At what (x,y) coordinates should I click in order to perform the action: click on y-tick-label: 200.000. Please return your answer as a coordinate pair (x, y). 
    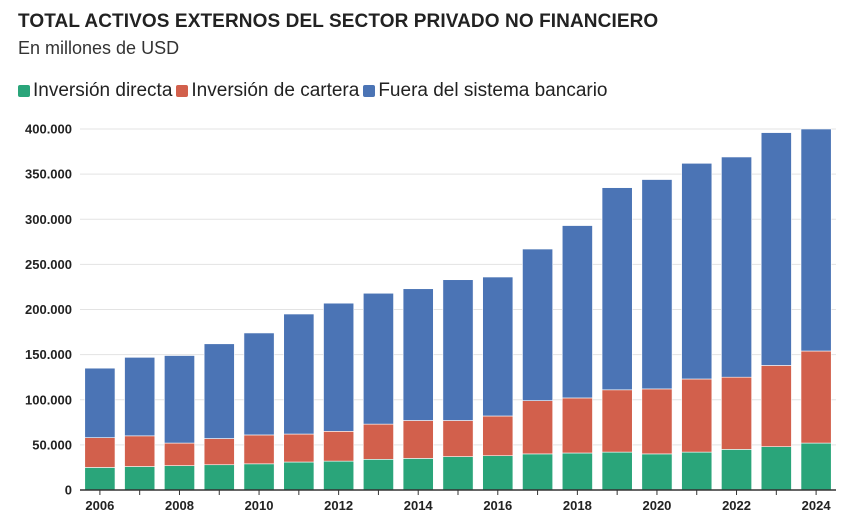
    Looking at the image, I should click on (48, 309).